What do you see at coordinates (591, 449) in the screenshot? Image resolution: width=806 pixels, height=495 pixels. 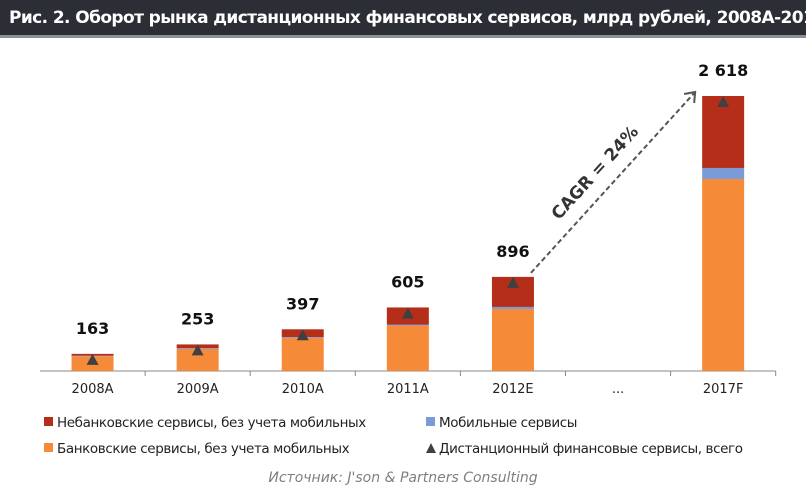 I see `legend-label: Дистанционный финансовые сервисы, всего` at bounding box center [591, 449].